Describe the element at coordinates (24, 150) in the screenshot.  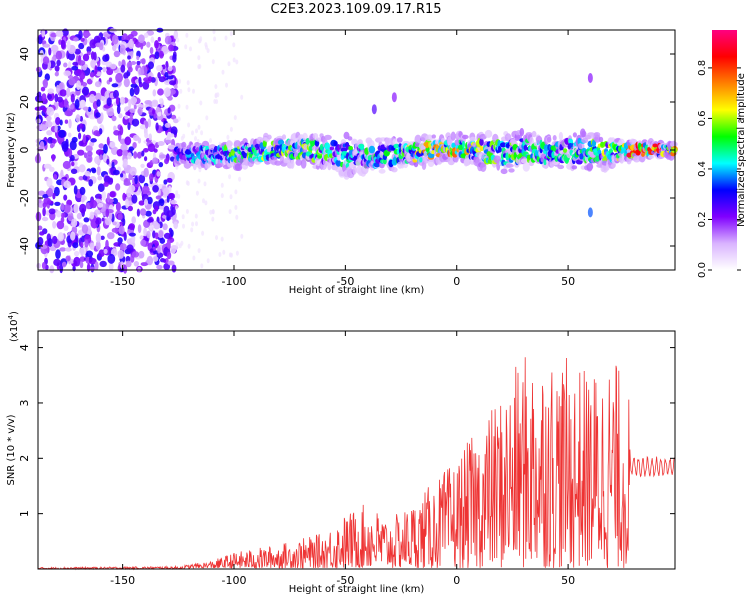
I see `heatmap-ytick-label: 0` at that location.